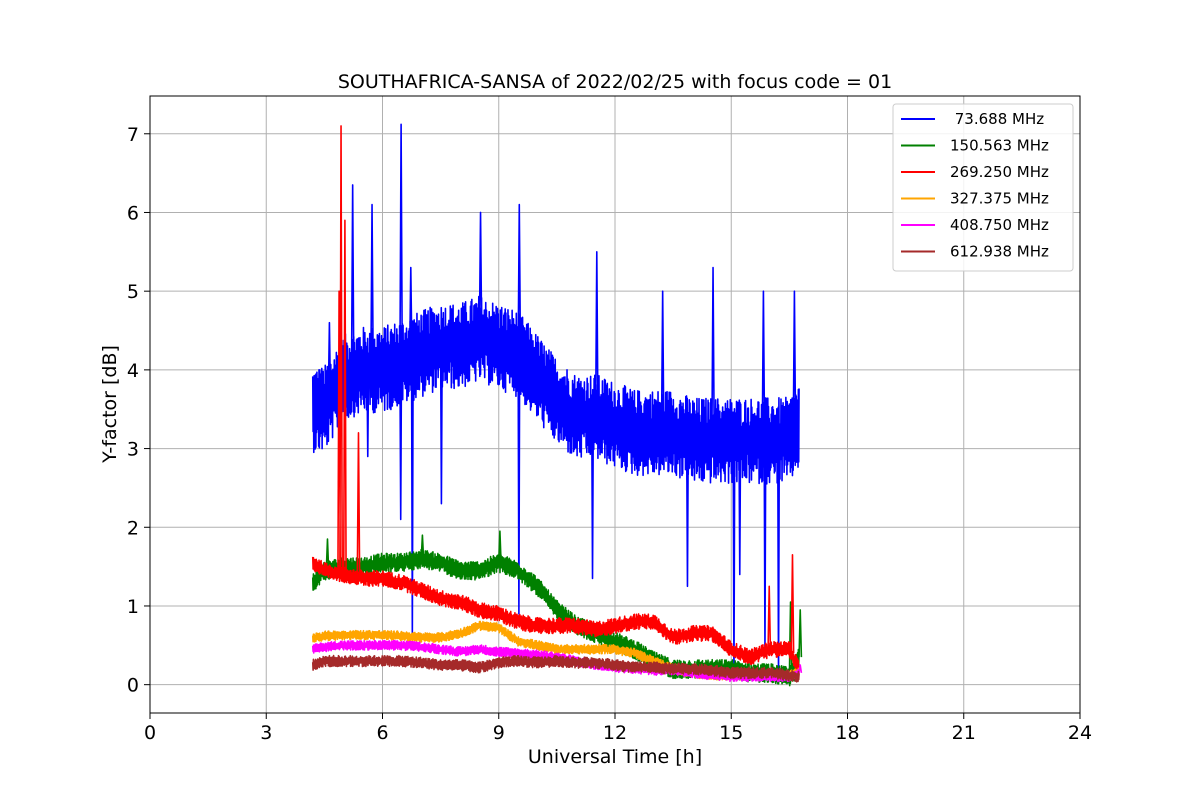 This screenshot has height=800, width=1200. I want to click on y-tick-label: 7, so click(133, 135).